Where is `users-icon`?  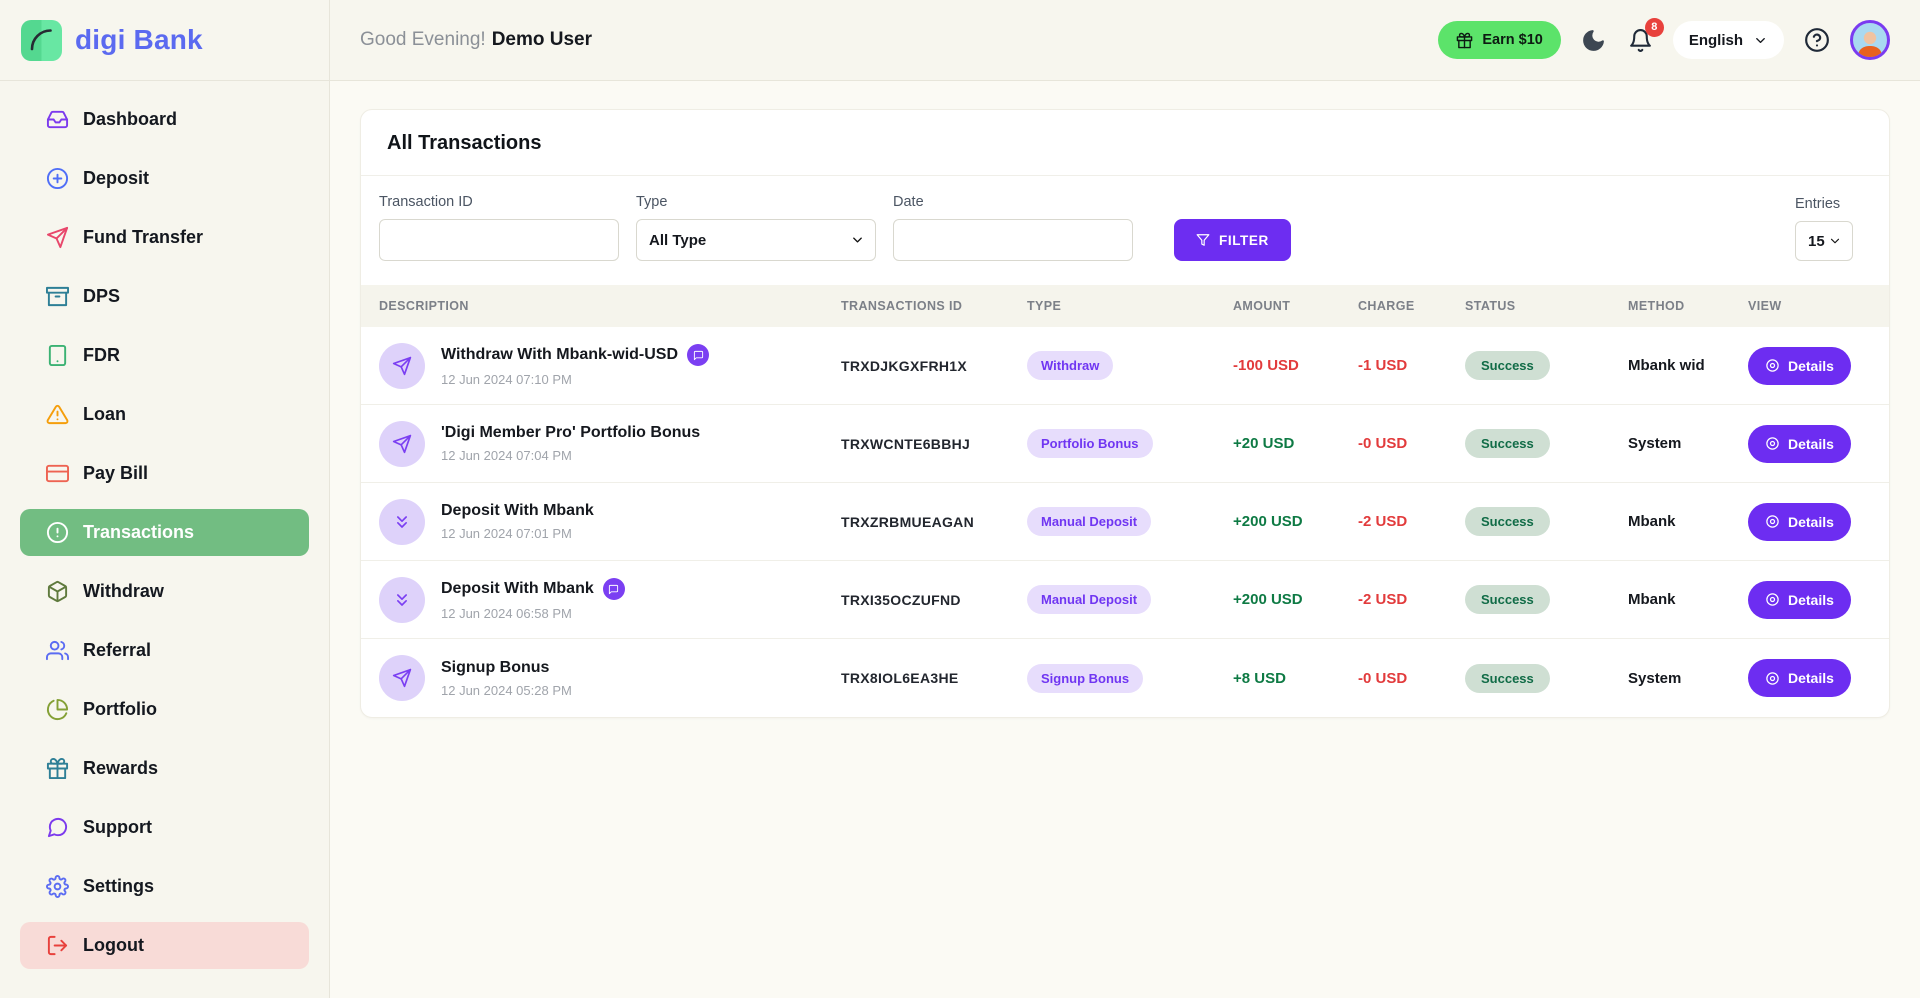
users-icon is located at coordinates (57, 650).